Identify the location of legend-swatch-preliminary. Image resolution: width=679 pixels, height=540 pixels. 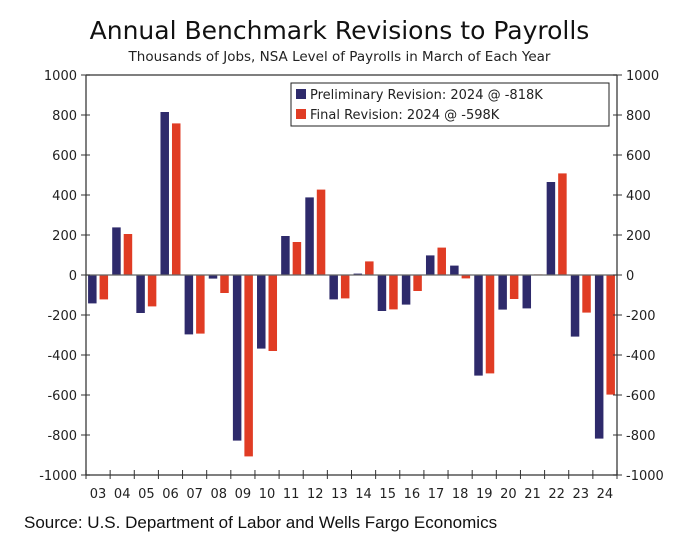
(301, 94).